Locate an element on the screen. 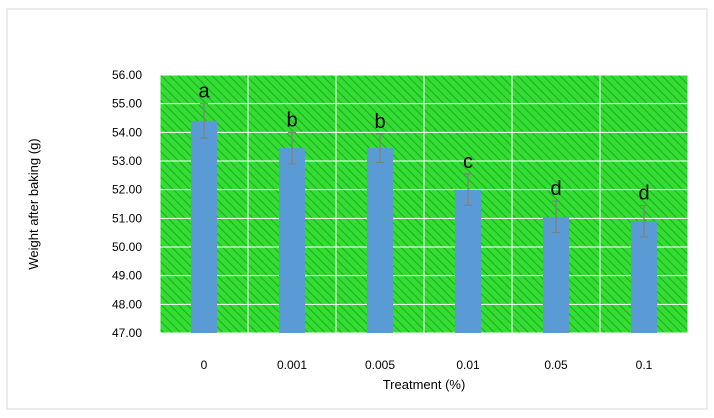  y-tick-label: 53.00 is located at coordinates (127, 161).